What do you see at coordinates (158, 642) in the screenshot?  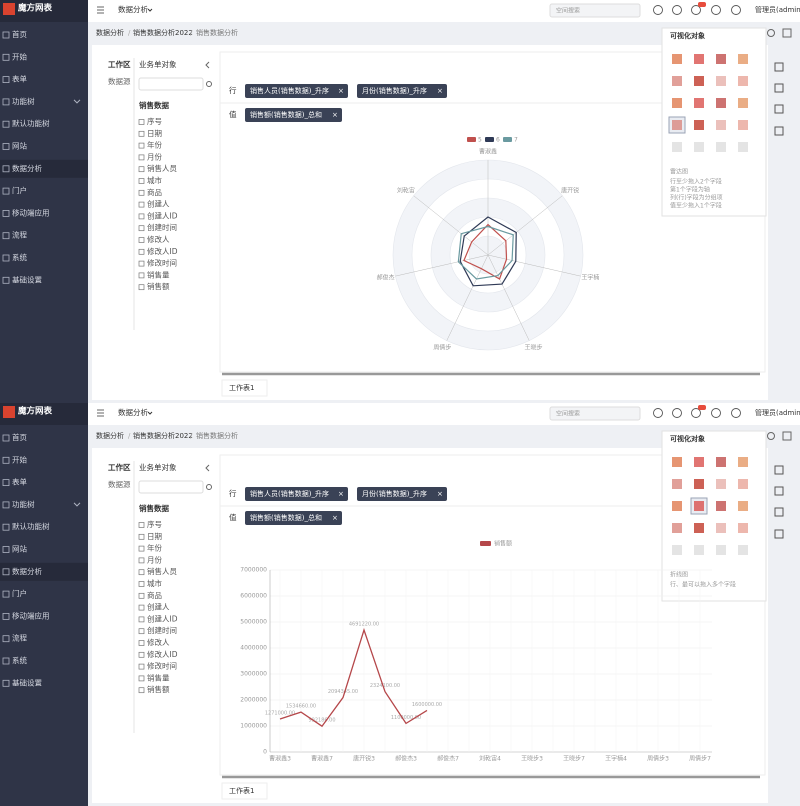 I see `field: 修改人` at bounding box center [158, 642].